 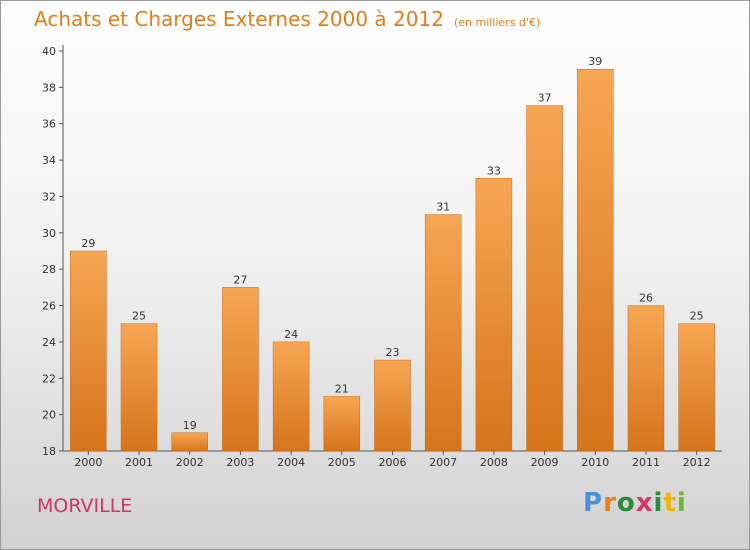 What do you see at coordinates (342, 388) in the screenshot?
I see `bar-value-label: 21` at bounding box center [342, 388].